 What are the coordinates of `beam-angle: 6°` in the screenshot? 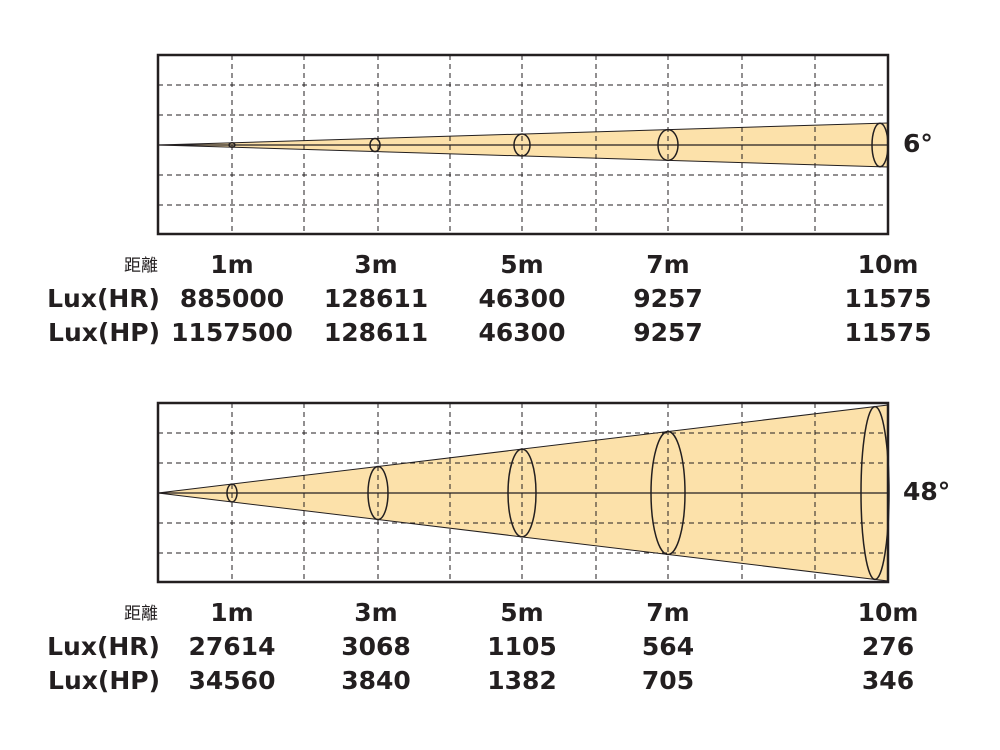 It's located at (918, 143).